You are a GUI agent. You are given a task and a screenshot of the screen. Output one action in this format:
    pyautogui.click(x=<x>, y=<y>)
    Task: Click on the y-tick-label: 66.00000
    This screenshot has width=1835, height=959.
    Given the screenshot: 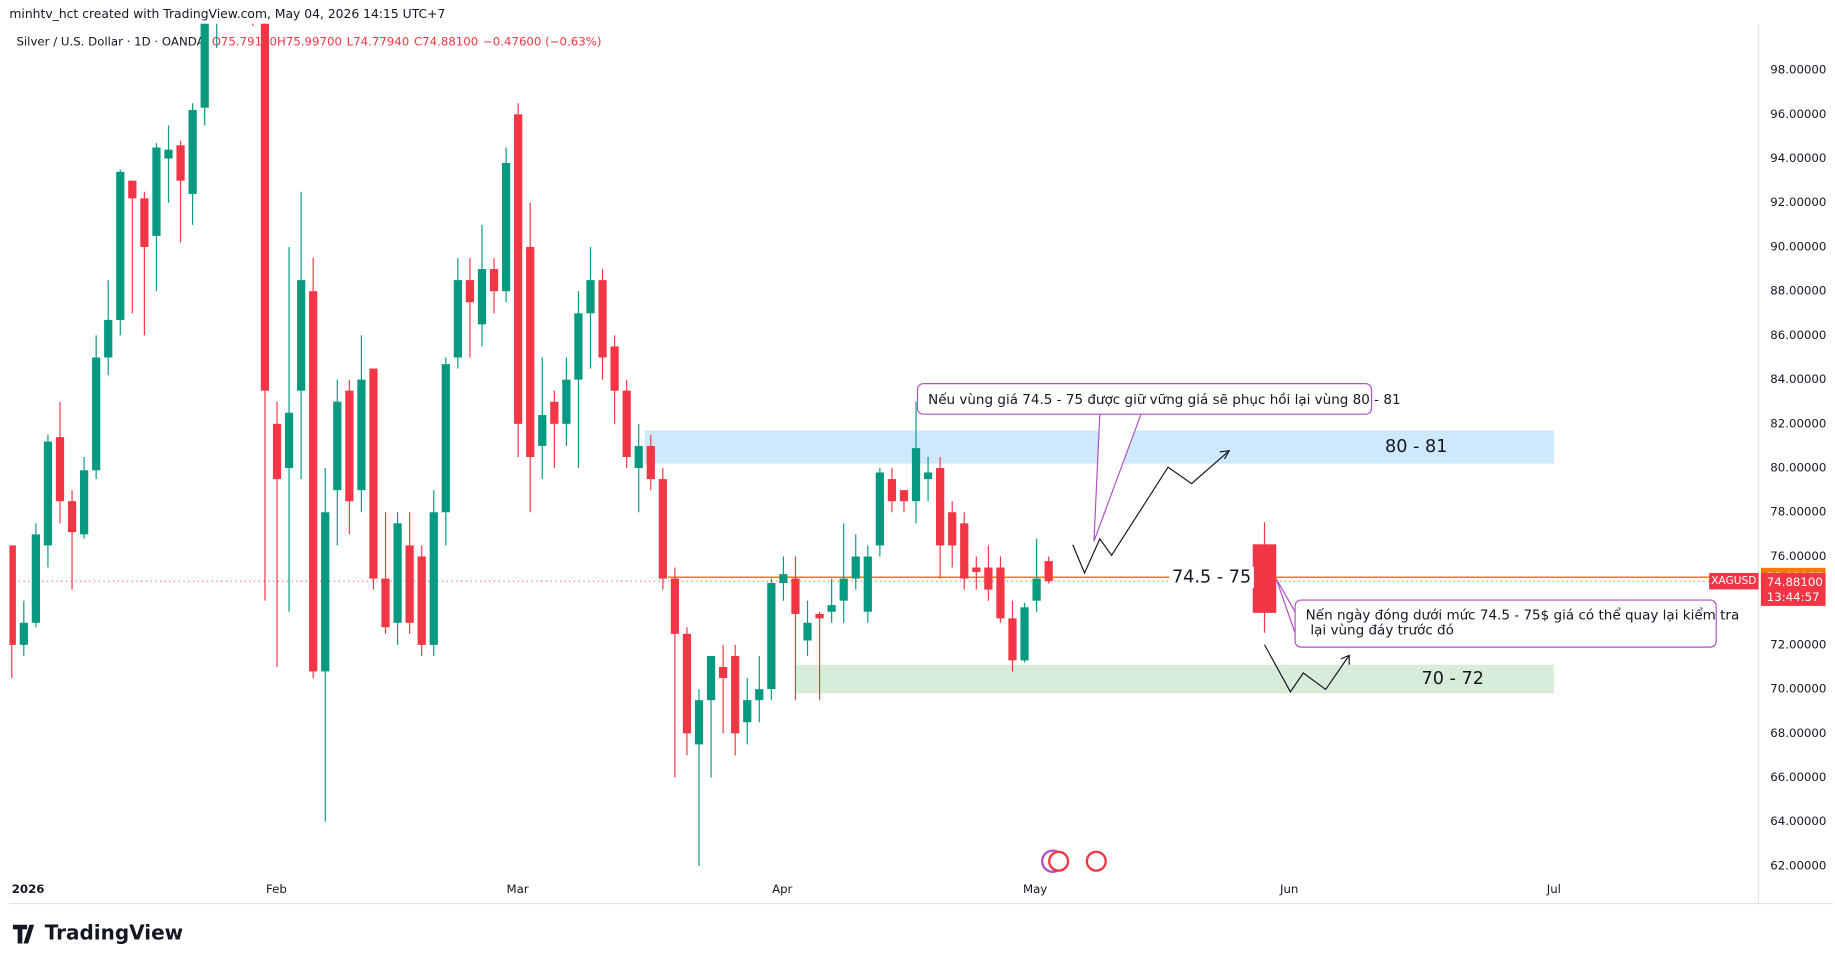 What is the action you would take?
    pyautogui.click(x=1798, y=777)
    